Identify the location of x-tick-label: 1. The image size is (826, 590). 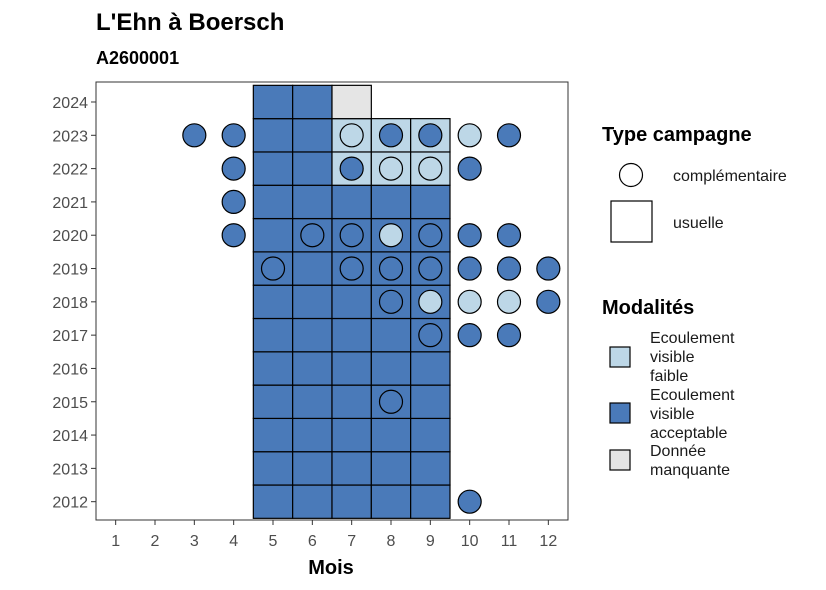
(115, 541).